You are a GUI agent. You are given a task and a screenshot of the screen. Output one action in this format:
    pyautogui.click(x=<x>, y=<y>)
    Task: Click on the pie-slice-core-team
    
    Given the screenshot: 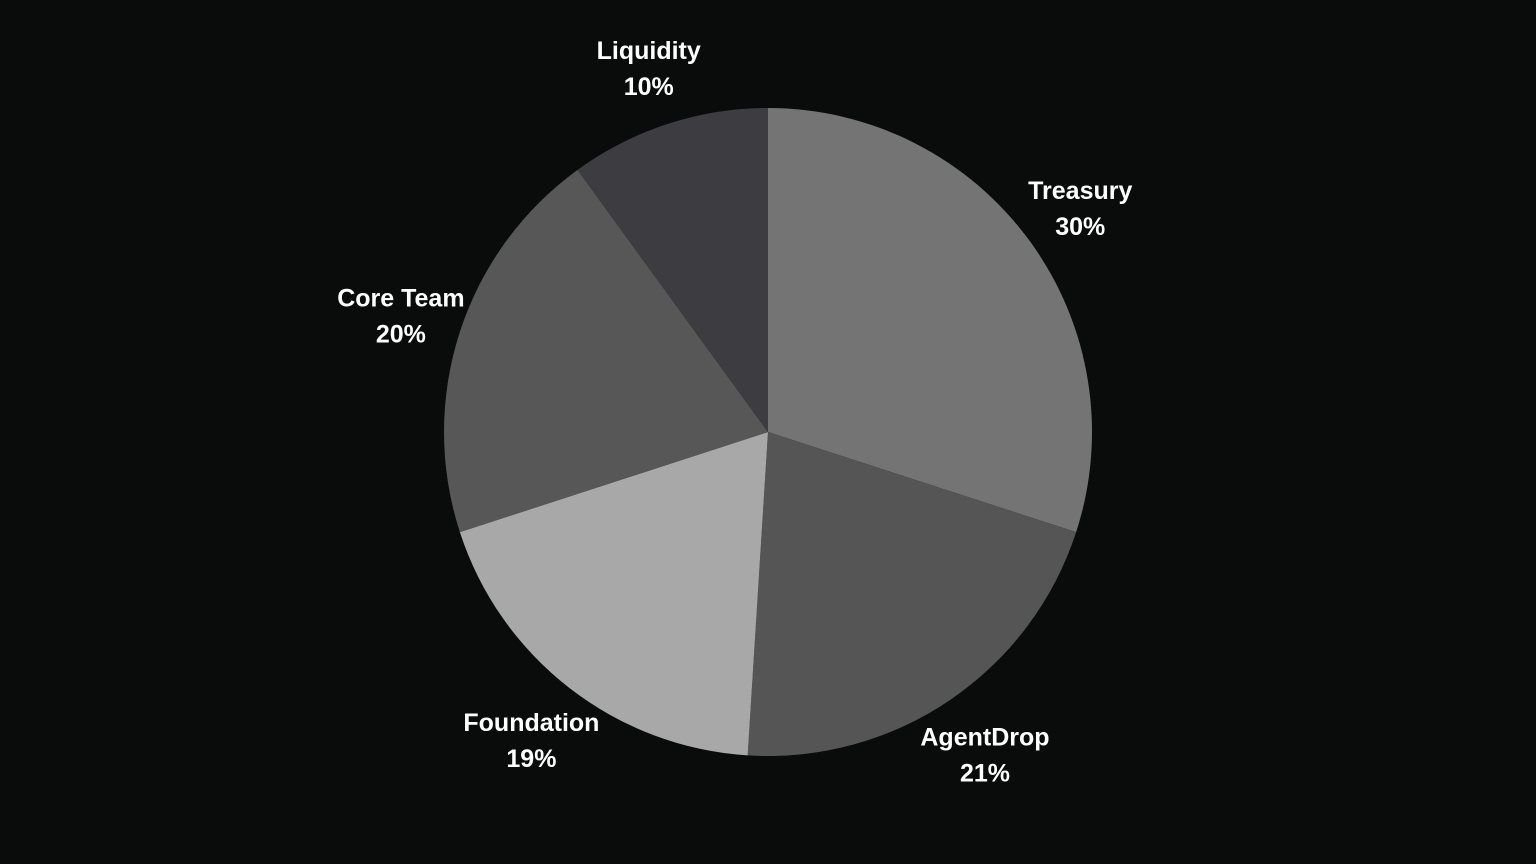 What is the action you would take?
    pyautogui.click(x=605, y=351)
    